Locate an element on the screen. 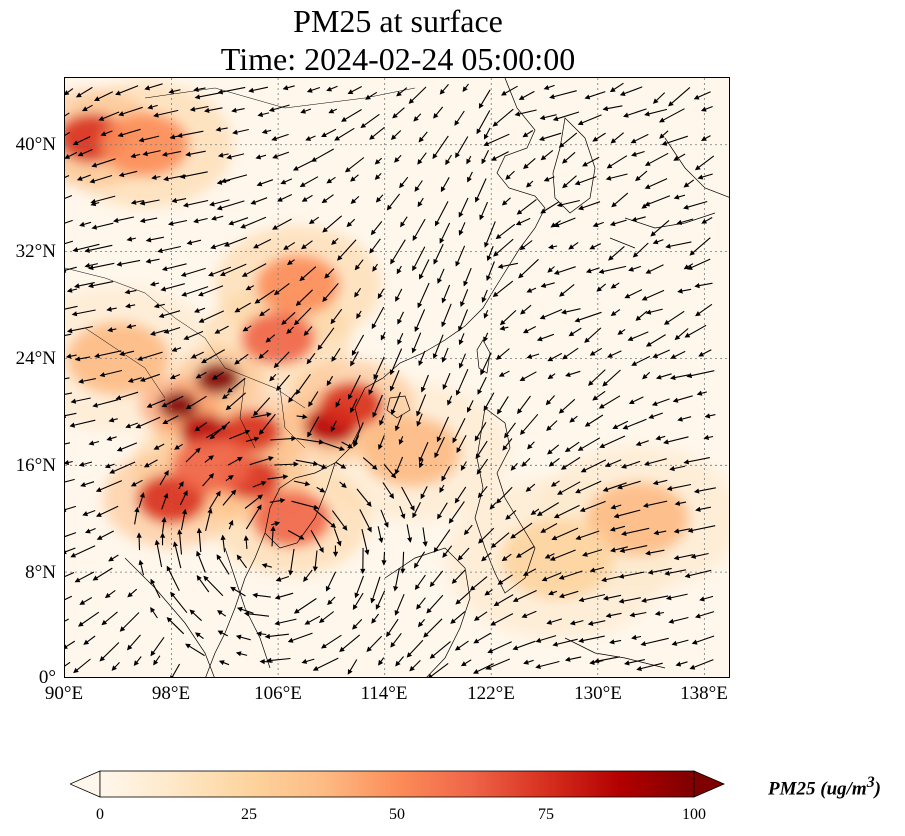 Image resolution: width=905 pixels, height=836 pixels. lat-tick-32n: 32°N is located at coordinates (35, 251).